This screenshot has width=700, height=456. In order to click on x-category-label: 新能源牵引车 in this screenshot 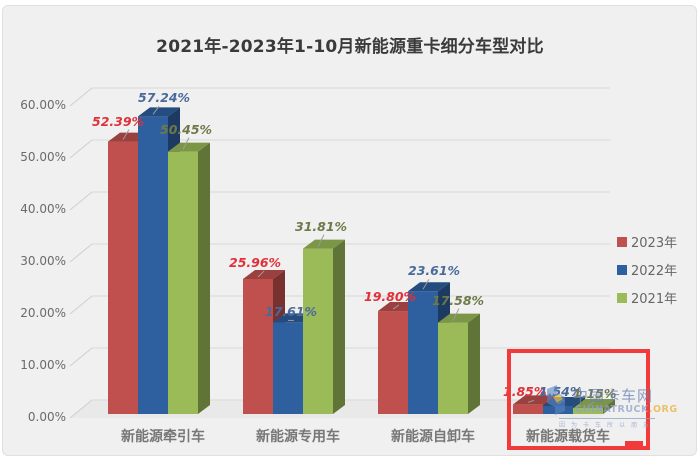, I will do `click(163, 437)`.